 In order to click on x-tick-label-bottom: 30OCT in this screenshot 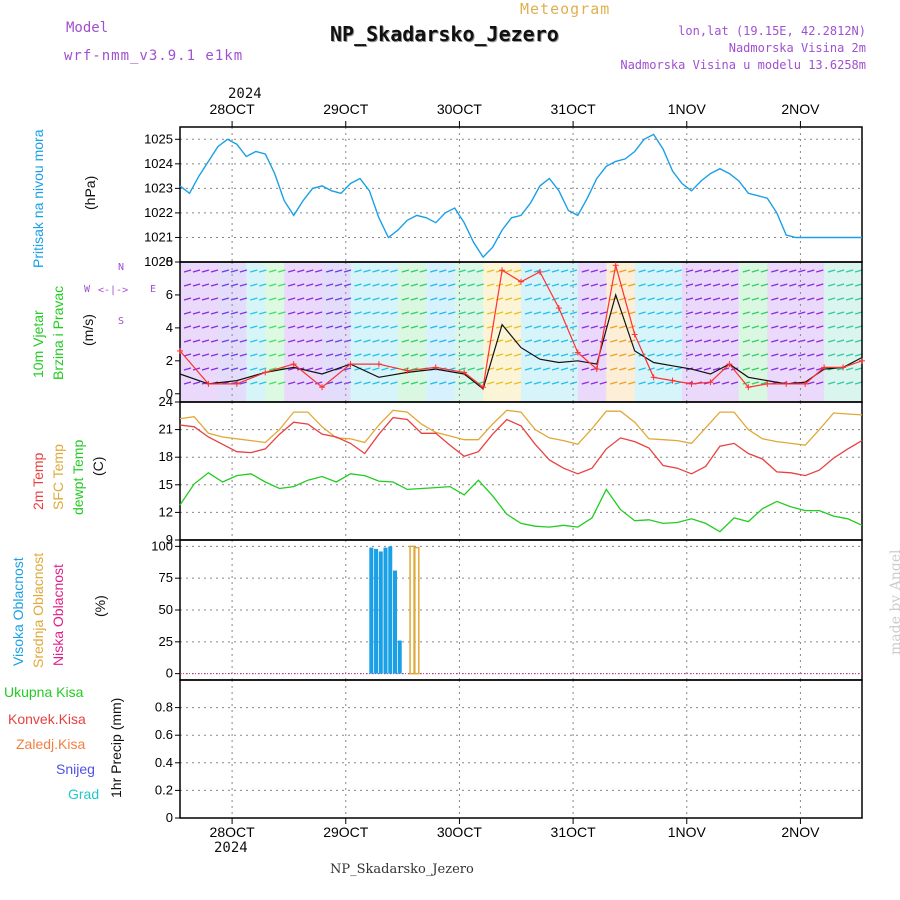, I will do `click(460, 832)`.